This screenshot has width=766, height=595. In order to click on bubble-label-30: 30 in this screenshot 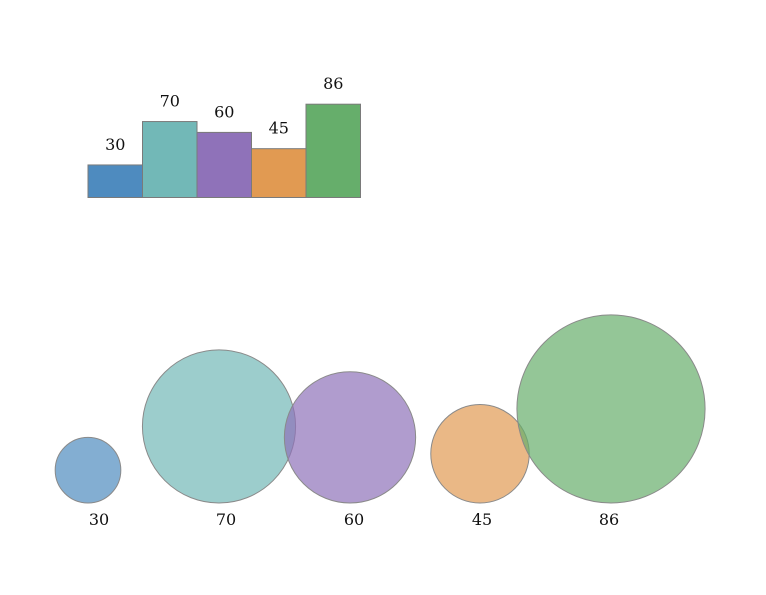, I will do `click(99, 519)`.